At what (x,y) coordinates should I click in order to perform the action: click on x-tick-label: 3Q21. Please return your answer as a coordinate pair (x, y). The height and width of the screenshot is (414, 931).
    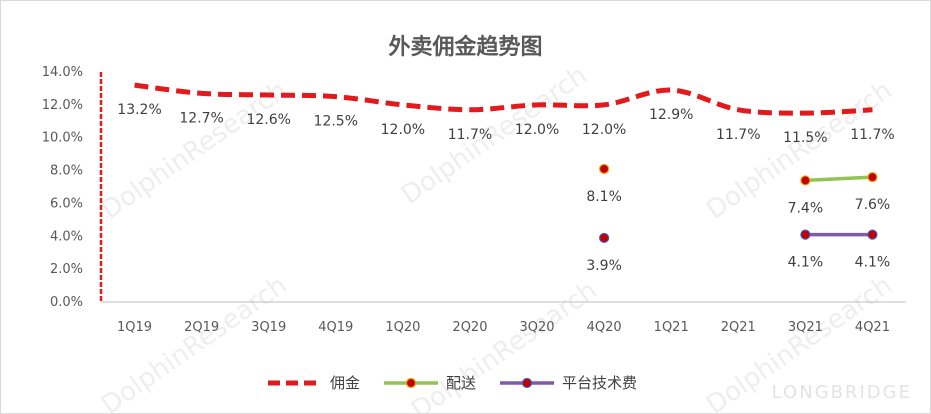
    Looking at the image, I should click on (805, 327).